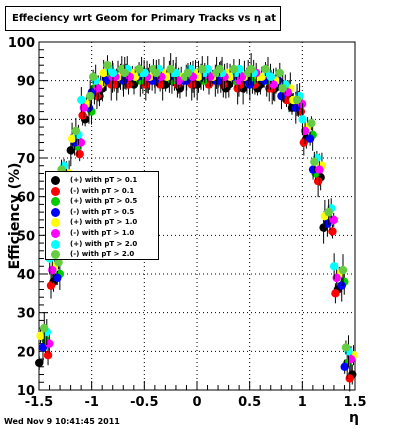  I want to click on legend-item: (+) with pT > 1.0, so click(102, 222).